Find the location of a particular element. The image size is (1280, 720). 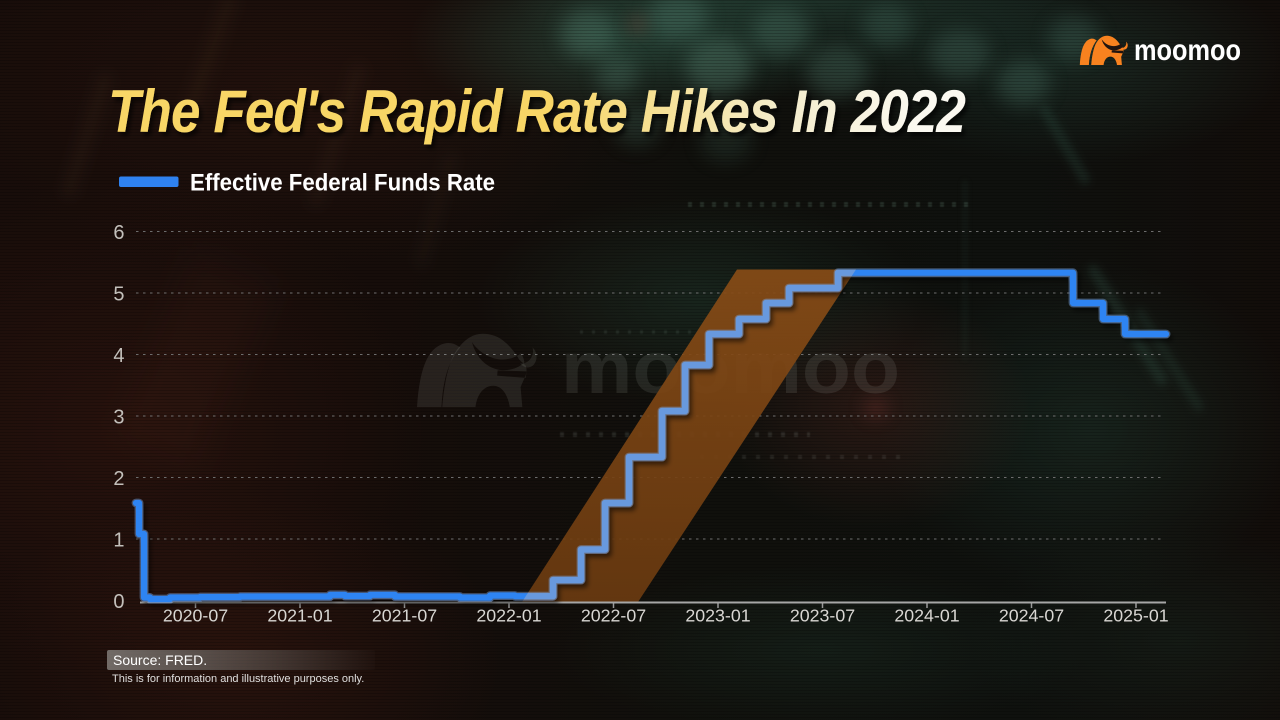

svg-text: 2023-07 is located at coordinates (822, 616).